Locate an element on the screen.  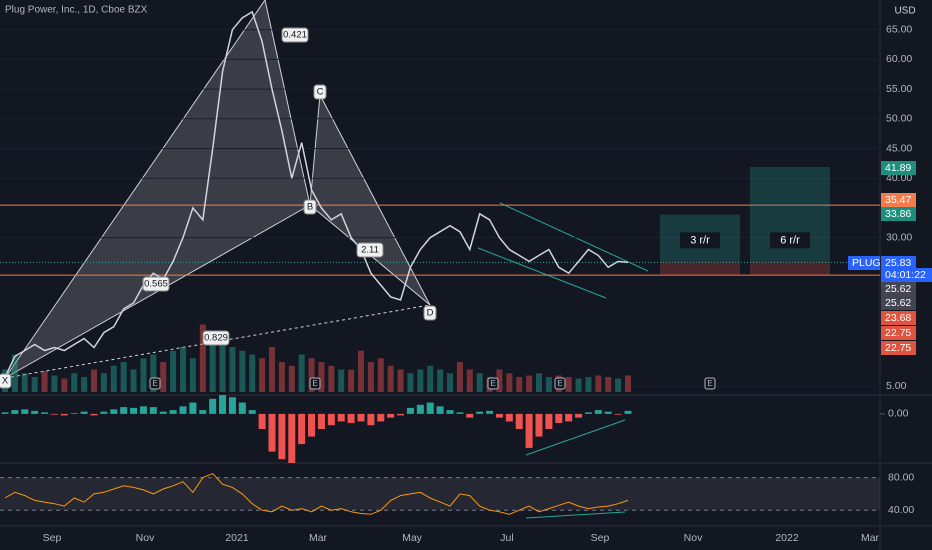
price-tag: 41.89 is located at coordinates (898, 168).